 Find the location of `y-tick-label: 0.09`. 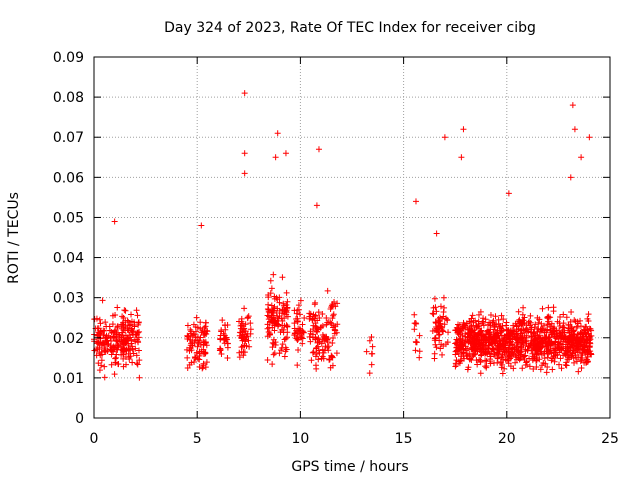

y-tick-label: 0.09 is located at coordinates (68, 58).